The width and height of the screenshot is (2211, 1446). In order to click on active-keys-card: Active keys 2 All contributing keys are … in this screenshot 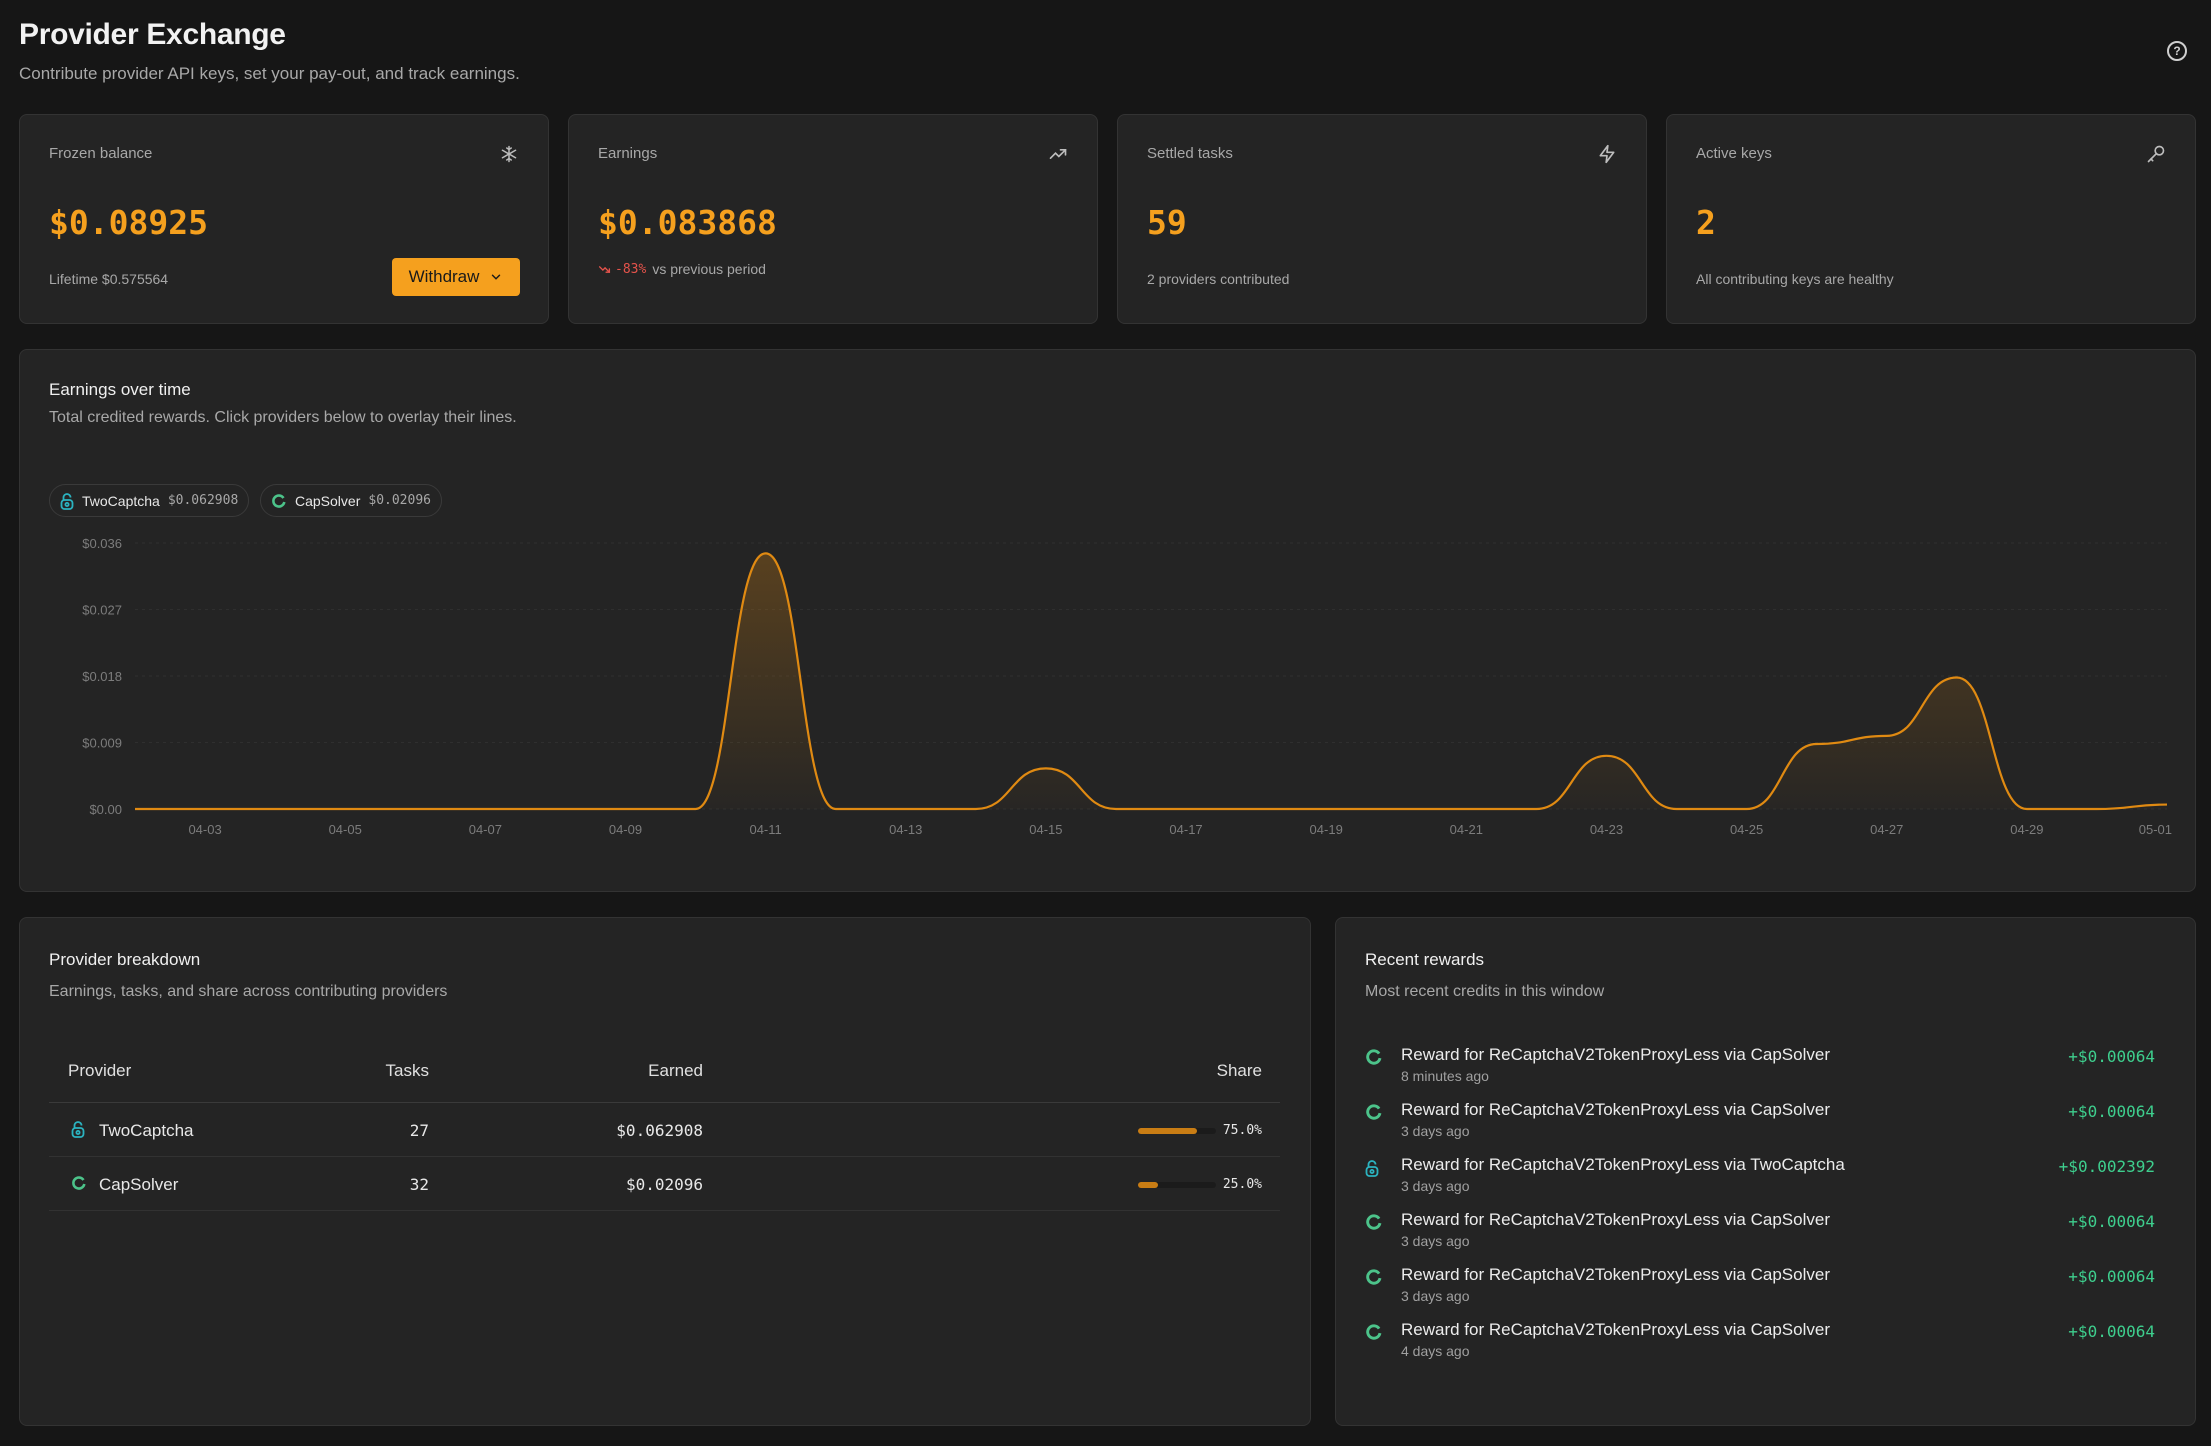, I will do `click(1931, 219)`.